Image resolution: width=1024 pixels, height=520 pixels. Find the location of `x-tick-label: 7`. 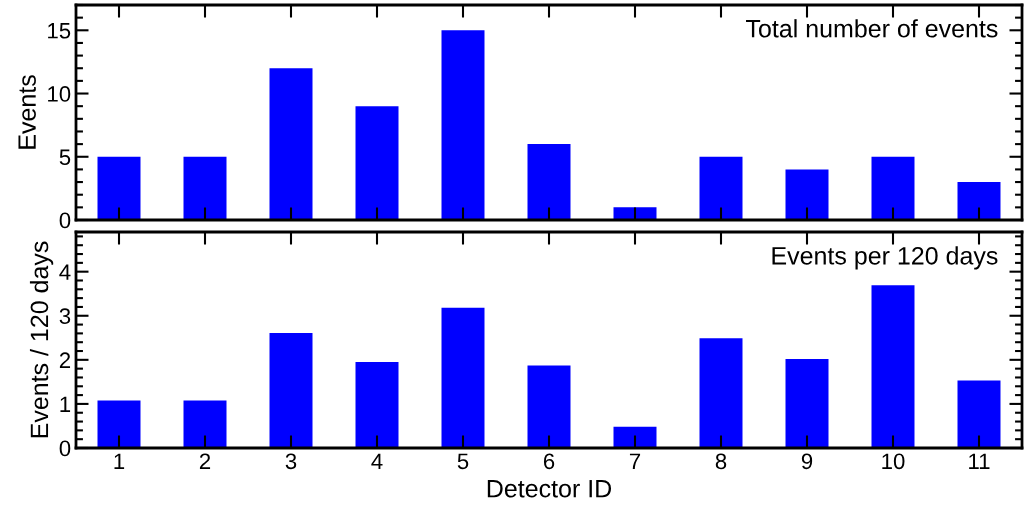

x-tick-label: 7 is located at coordinates (635, 461).